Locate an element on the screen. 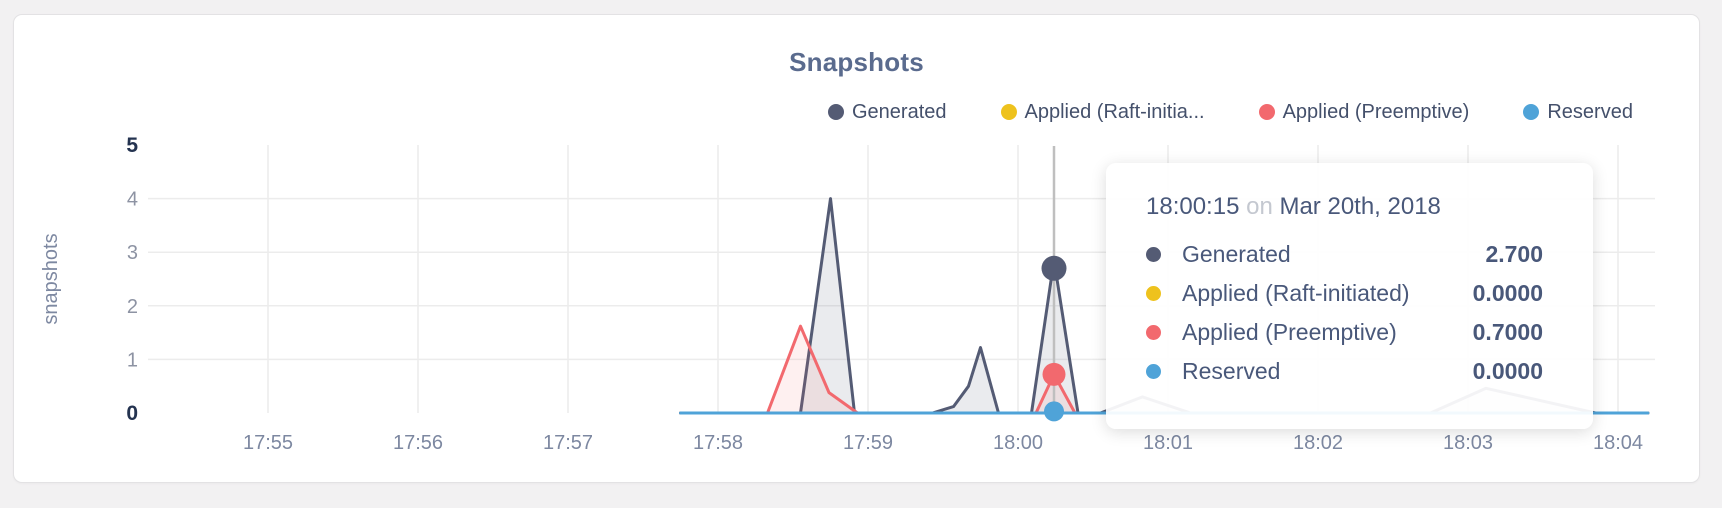 Image resolution: width=1722 pixels, height=508 pixels. y-axis-label: snapshots is located at coordinates (51, 278).